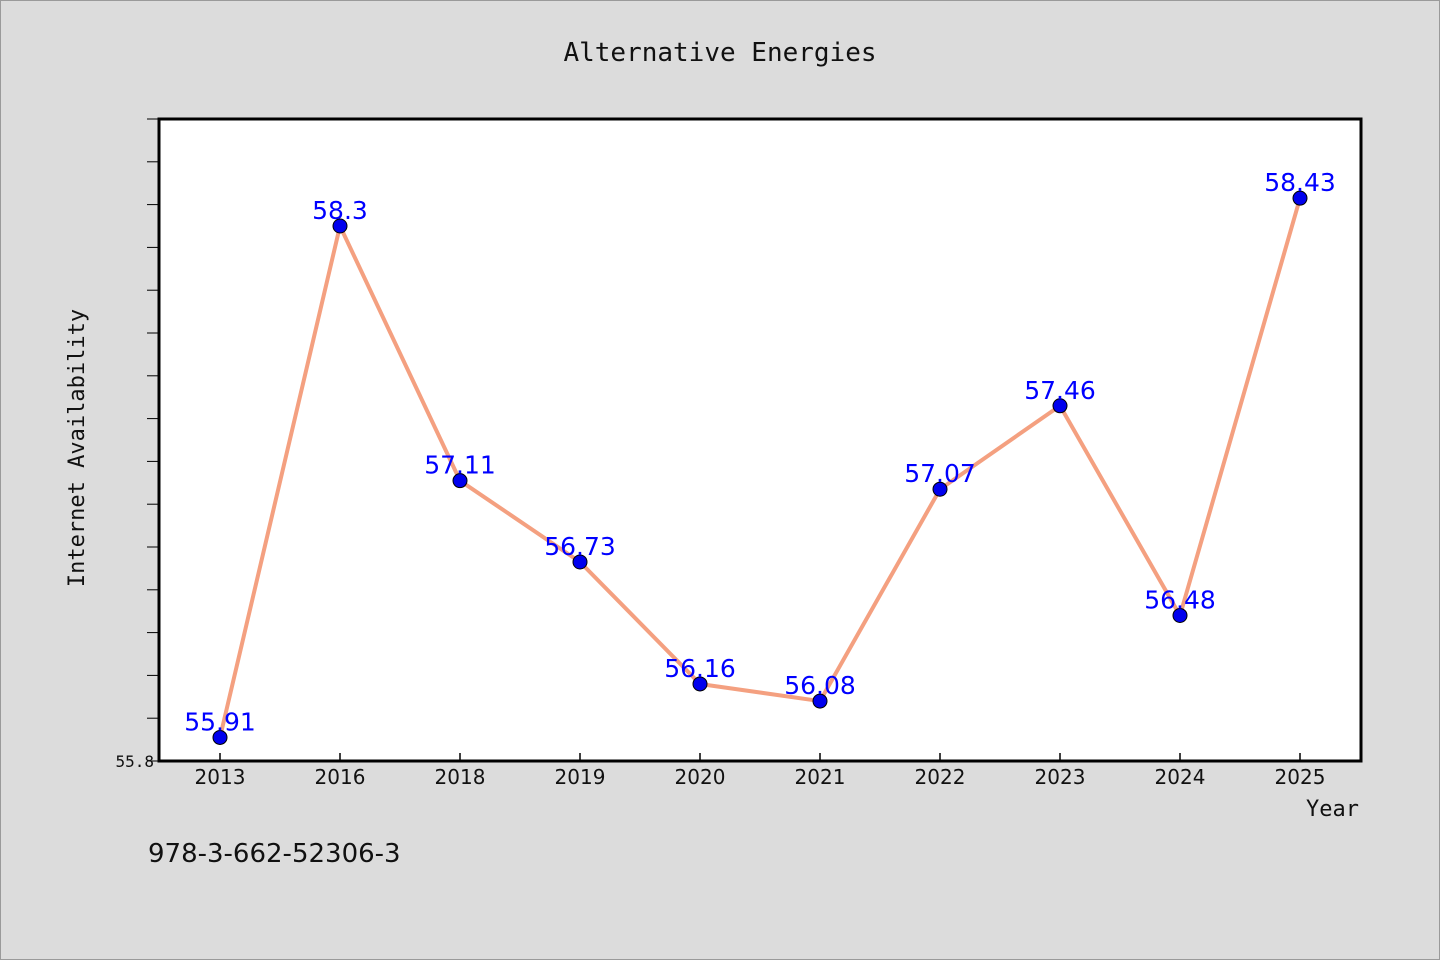 This screenshot has width=1440, height=960. What do you see at coordinates (77, 448) in the screenshot?
I see `y-axis-label: Internet Availability` at bounding box center [77, 448].